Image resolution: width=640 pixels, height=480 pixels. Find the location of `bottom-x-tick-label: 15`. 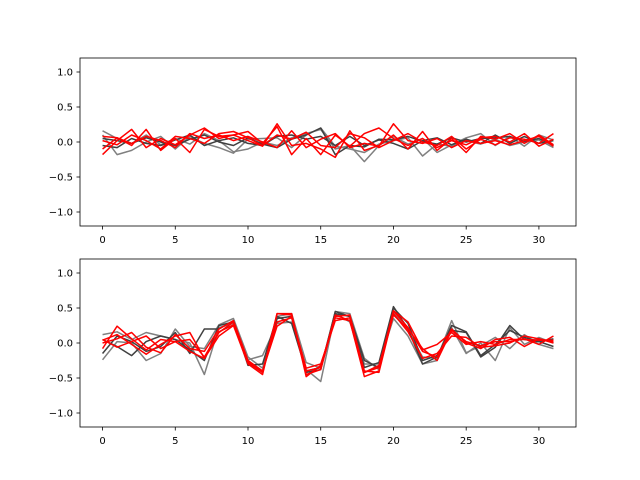

bottom-x-tick-label: 15 is located at coordinates (320, 441).